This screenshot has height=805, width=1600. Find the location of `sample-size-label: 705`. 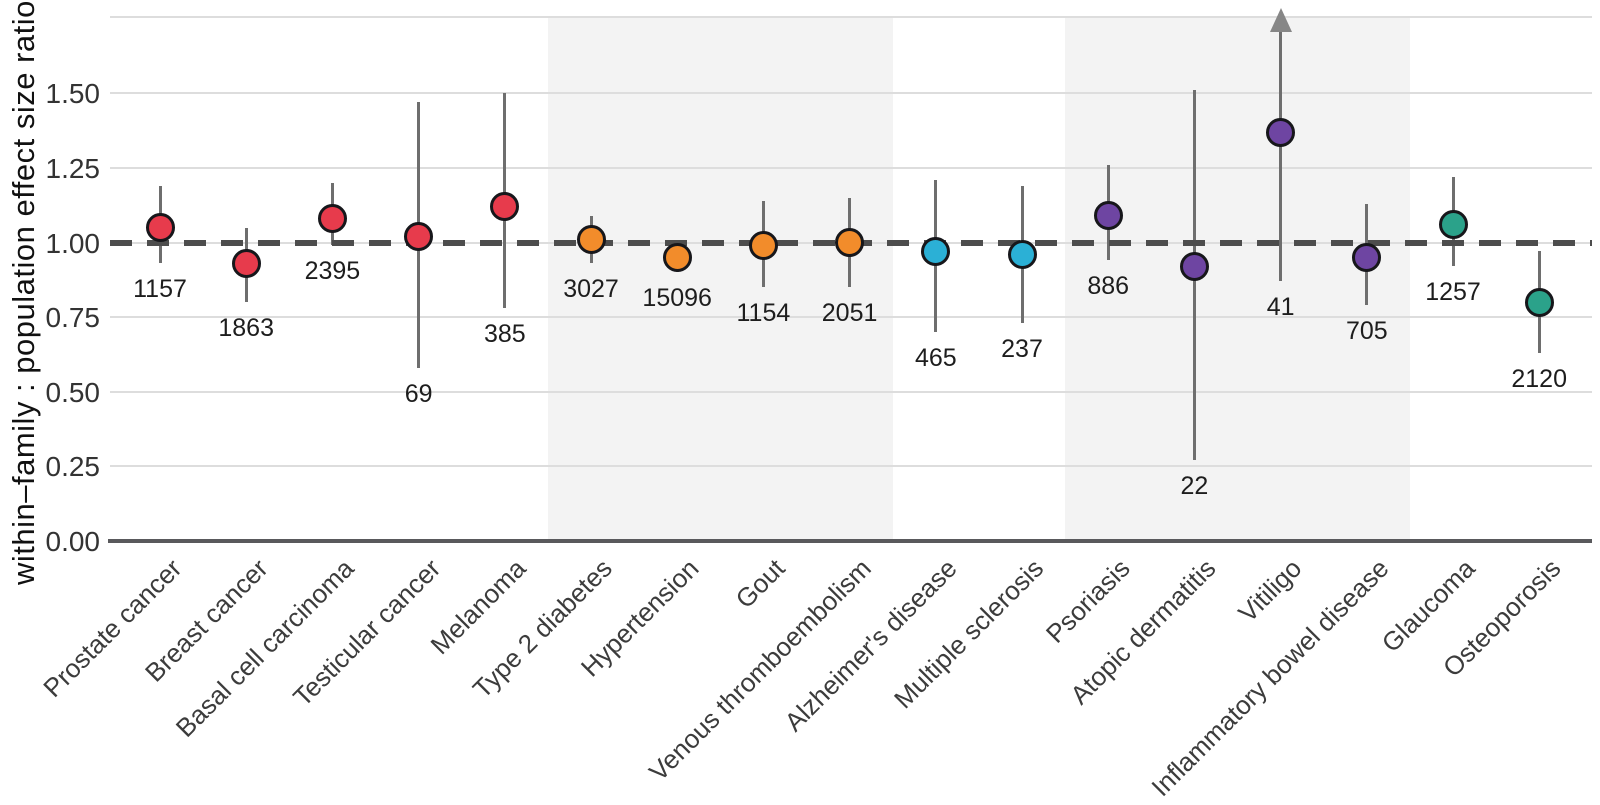

sample-size-label: 705 is located at coordinates (1366, 331).